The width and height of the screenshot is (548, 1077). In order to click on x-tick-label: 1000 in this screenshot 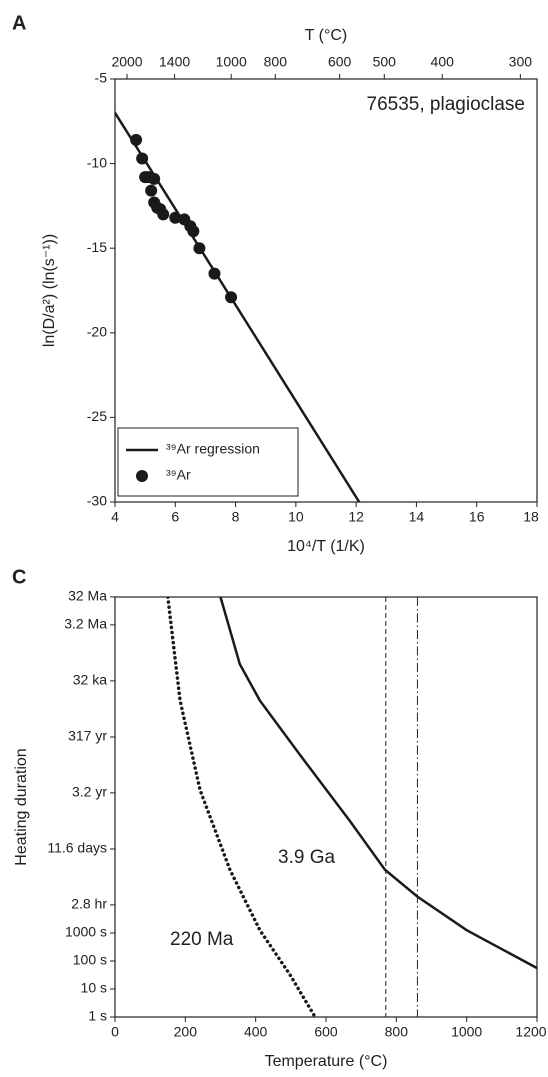, I will do `click(466, 1032)`.